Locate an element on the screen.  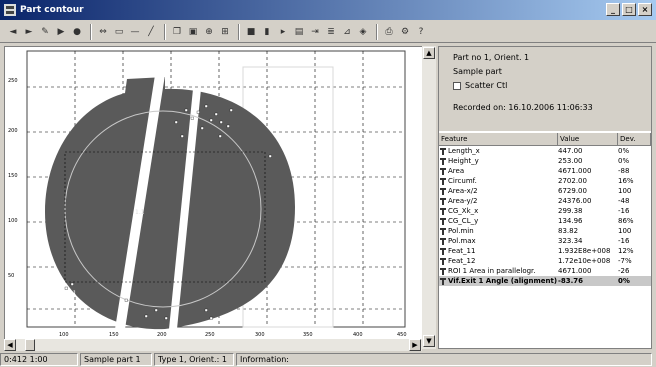
feature-cell: Length_x is located at coordinates (498, 151).